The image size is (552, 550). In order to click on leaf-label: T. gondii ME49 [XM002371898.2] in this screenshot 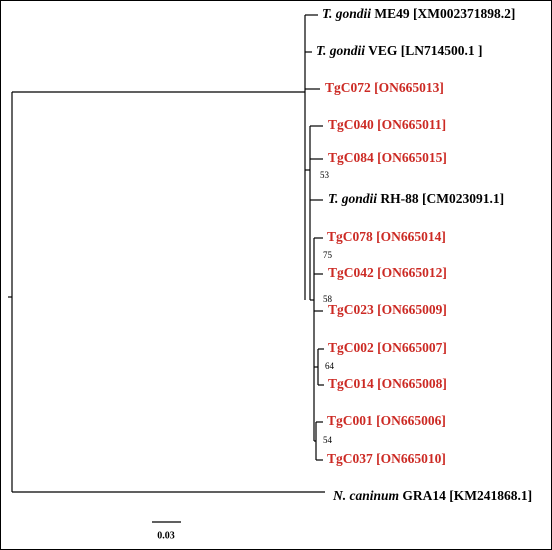, I will do `click(418, 13)`.